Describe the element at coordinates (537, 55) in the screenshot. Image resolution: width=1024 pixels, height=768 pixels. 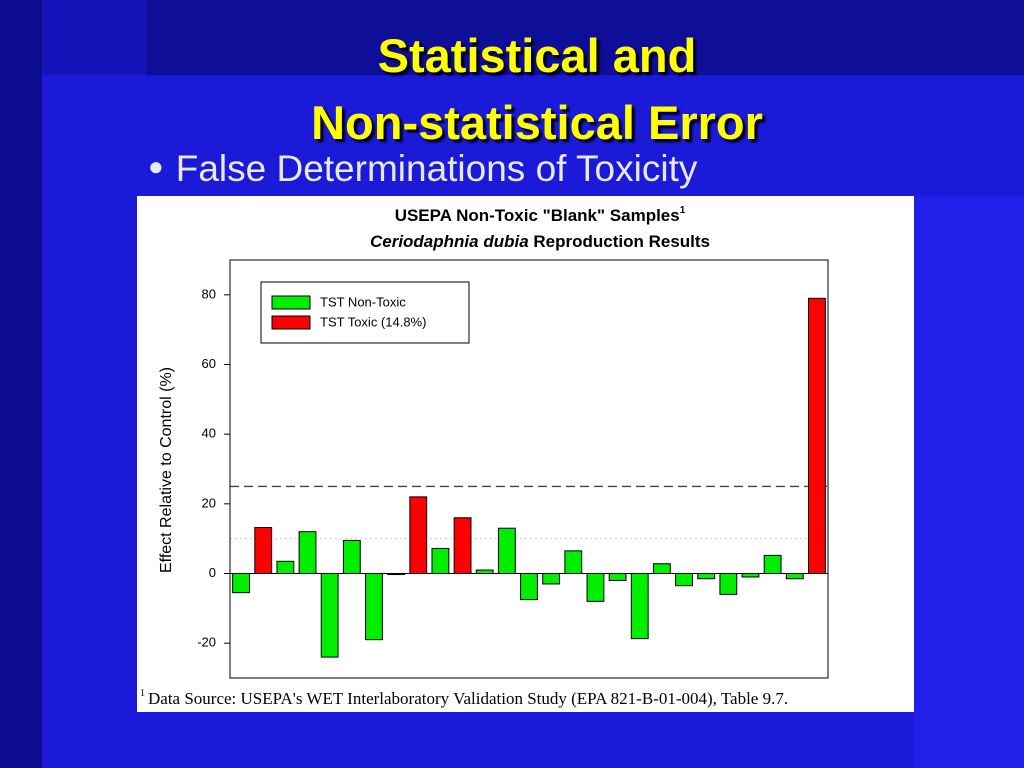
I see `slide-title: Statistical and` at that location.